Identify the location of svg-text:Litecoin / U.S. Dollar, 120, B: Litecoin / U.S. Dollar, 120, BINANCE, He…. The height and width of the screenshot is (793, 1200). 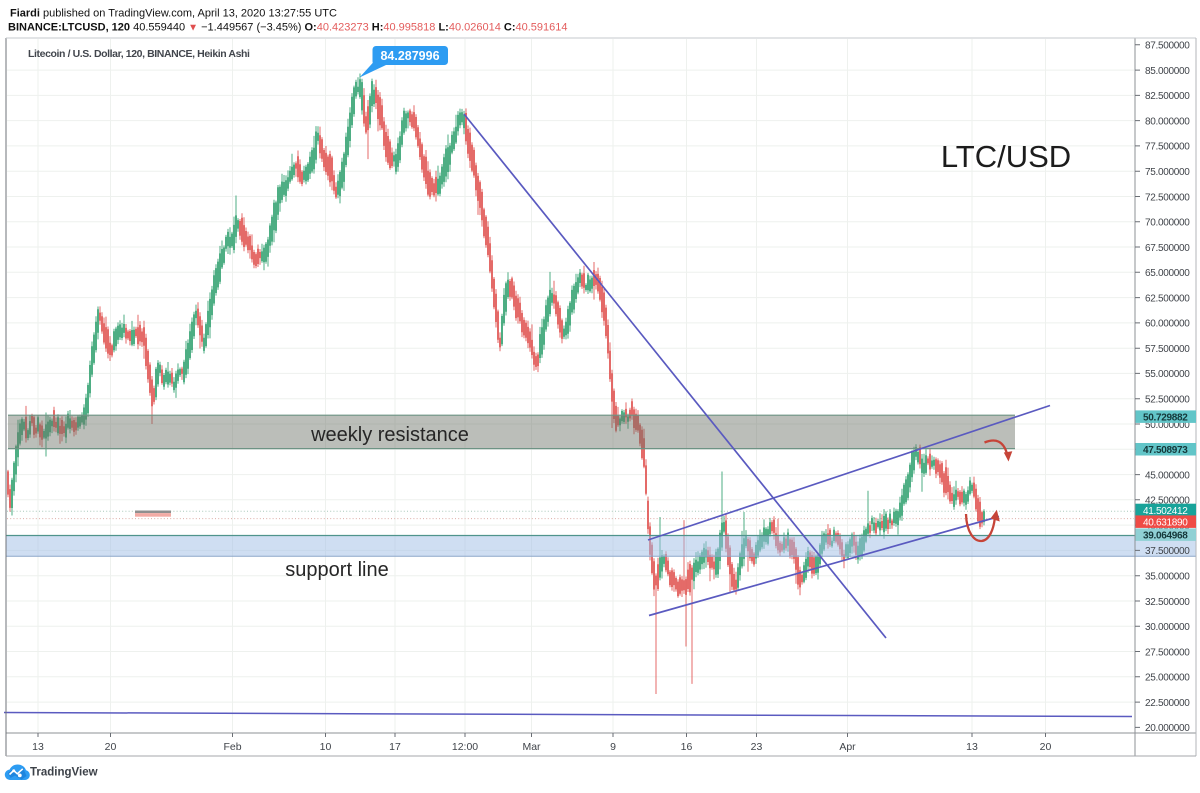
(139, 54).